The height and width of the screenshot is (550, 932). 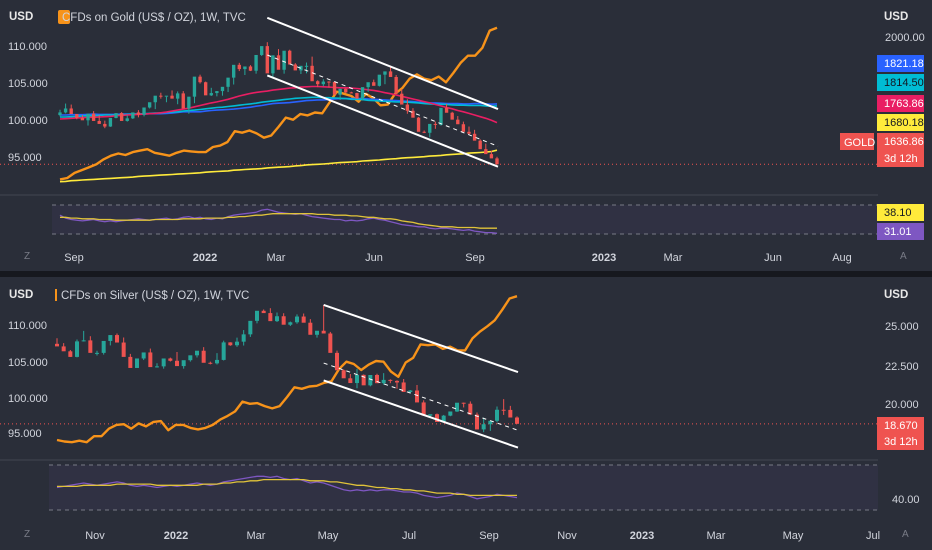 I want to click on silver-corner-left: Z, so click(x=27, y=534).